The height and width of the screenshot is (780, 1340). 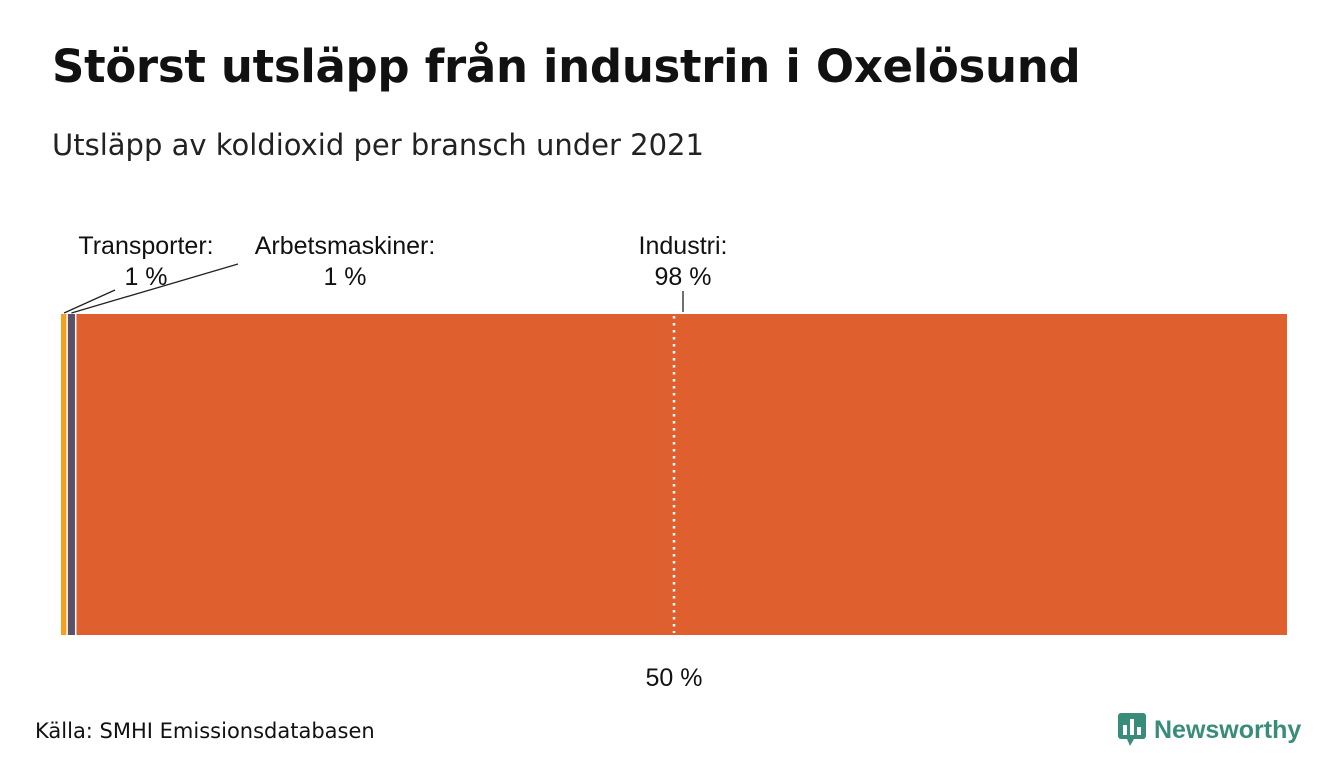 I want to click on segment-value-industri: 98 %, so click(x=683, y=277).